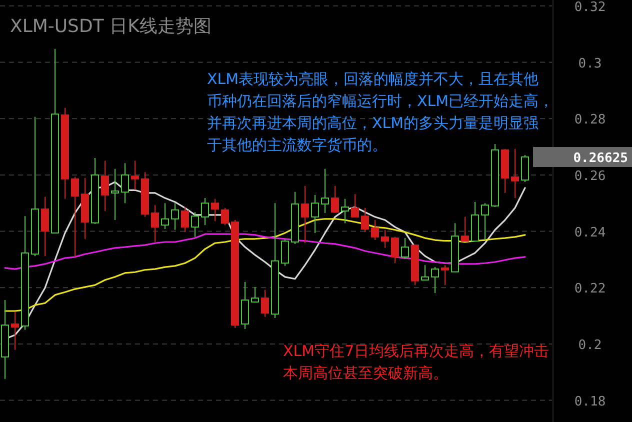 The width and height of the screenshot is (632, 422). Describe the element at coordinates (590, 120) in the screenshot. I see `y-tick-label: 0.28` at that location.